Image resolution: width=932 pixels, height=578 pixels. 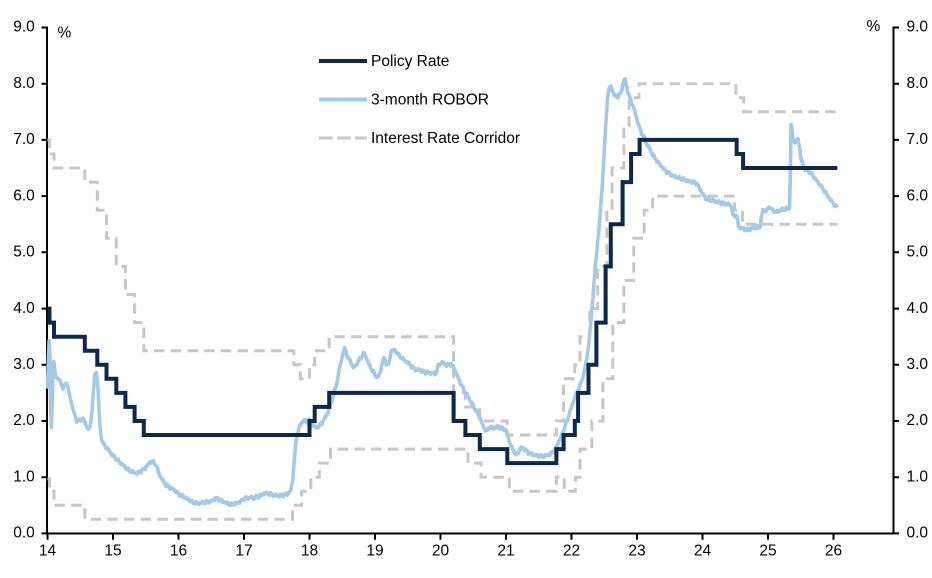 I want to click on svg-text: 3-month ROBOR, so click(x=430, y=99).